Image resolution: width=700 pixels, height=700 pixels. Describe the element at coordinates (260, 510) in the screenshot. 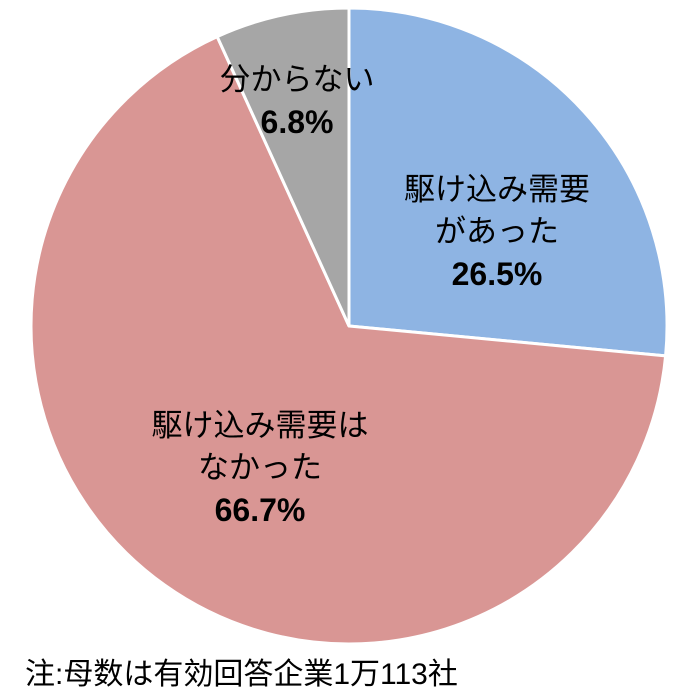

I see `slice-value-pink: 66.7%` at that location.